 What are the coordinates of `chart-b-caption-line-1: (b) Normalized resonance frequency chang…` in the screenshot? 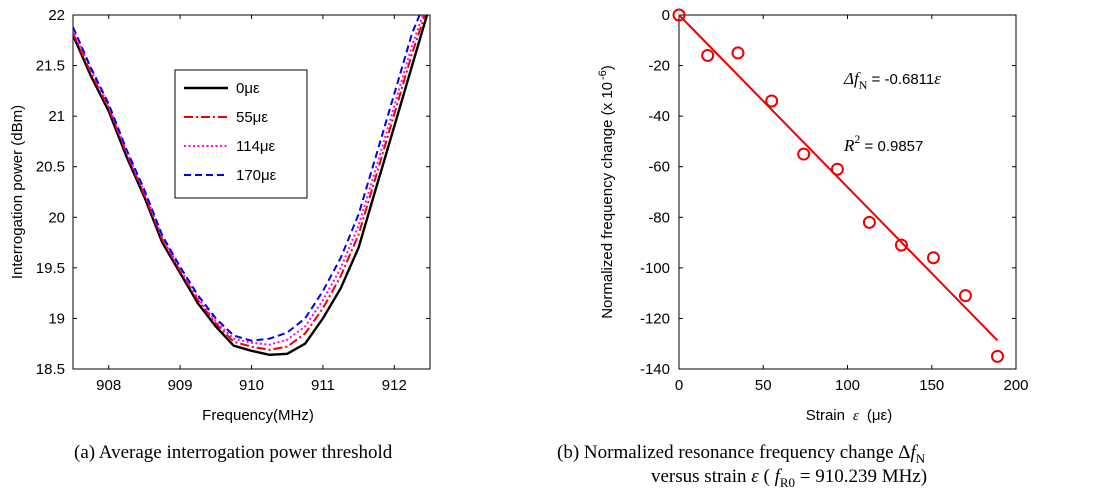 It's located at (741, 454).